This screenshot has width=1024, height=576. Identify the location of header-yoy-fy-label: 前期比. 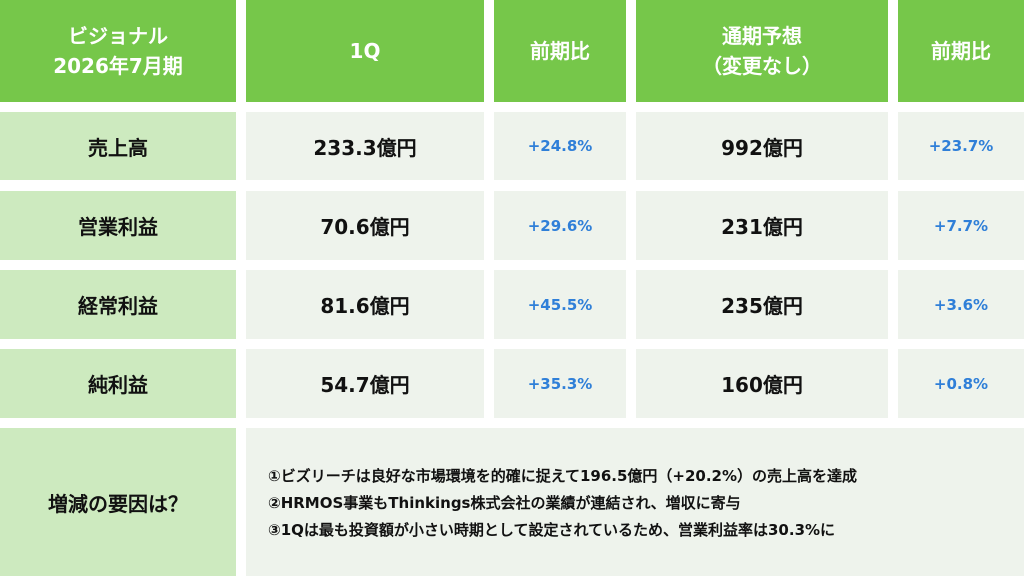
(961, 51).